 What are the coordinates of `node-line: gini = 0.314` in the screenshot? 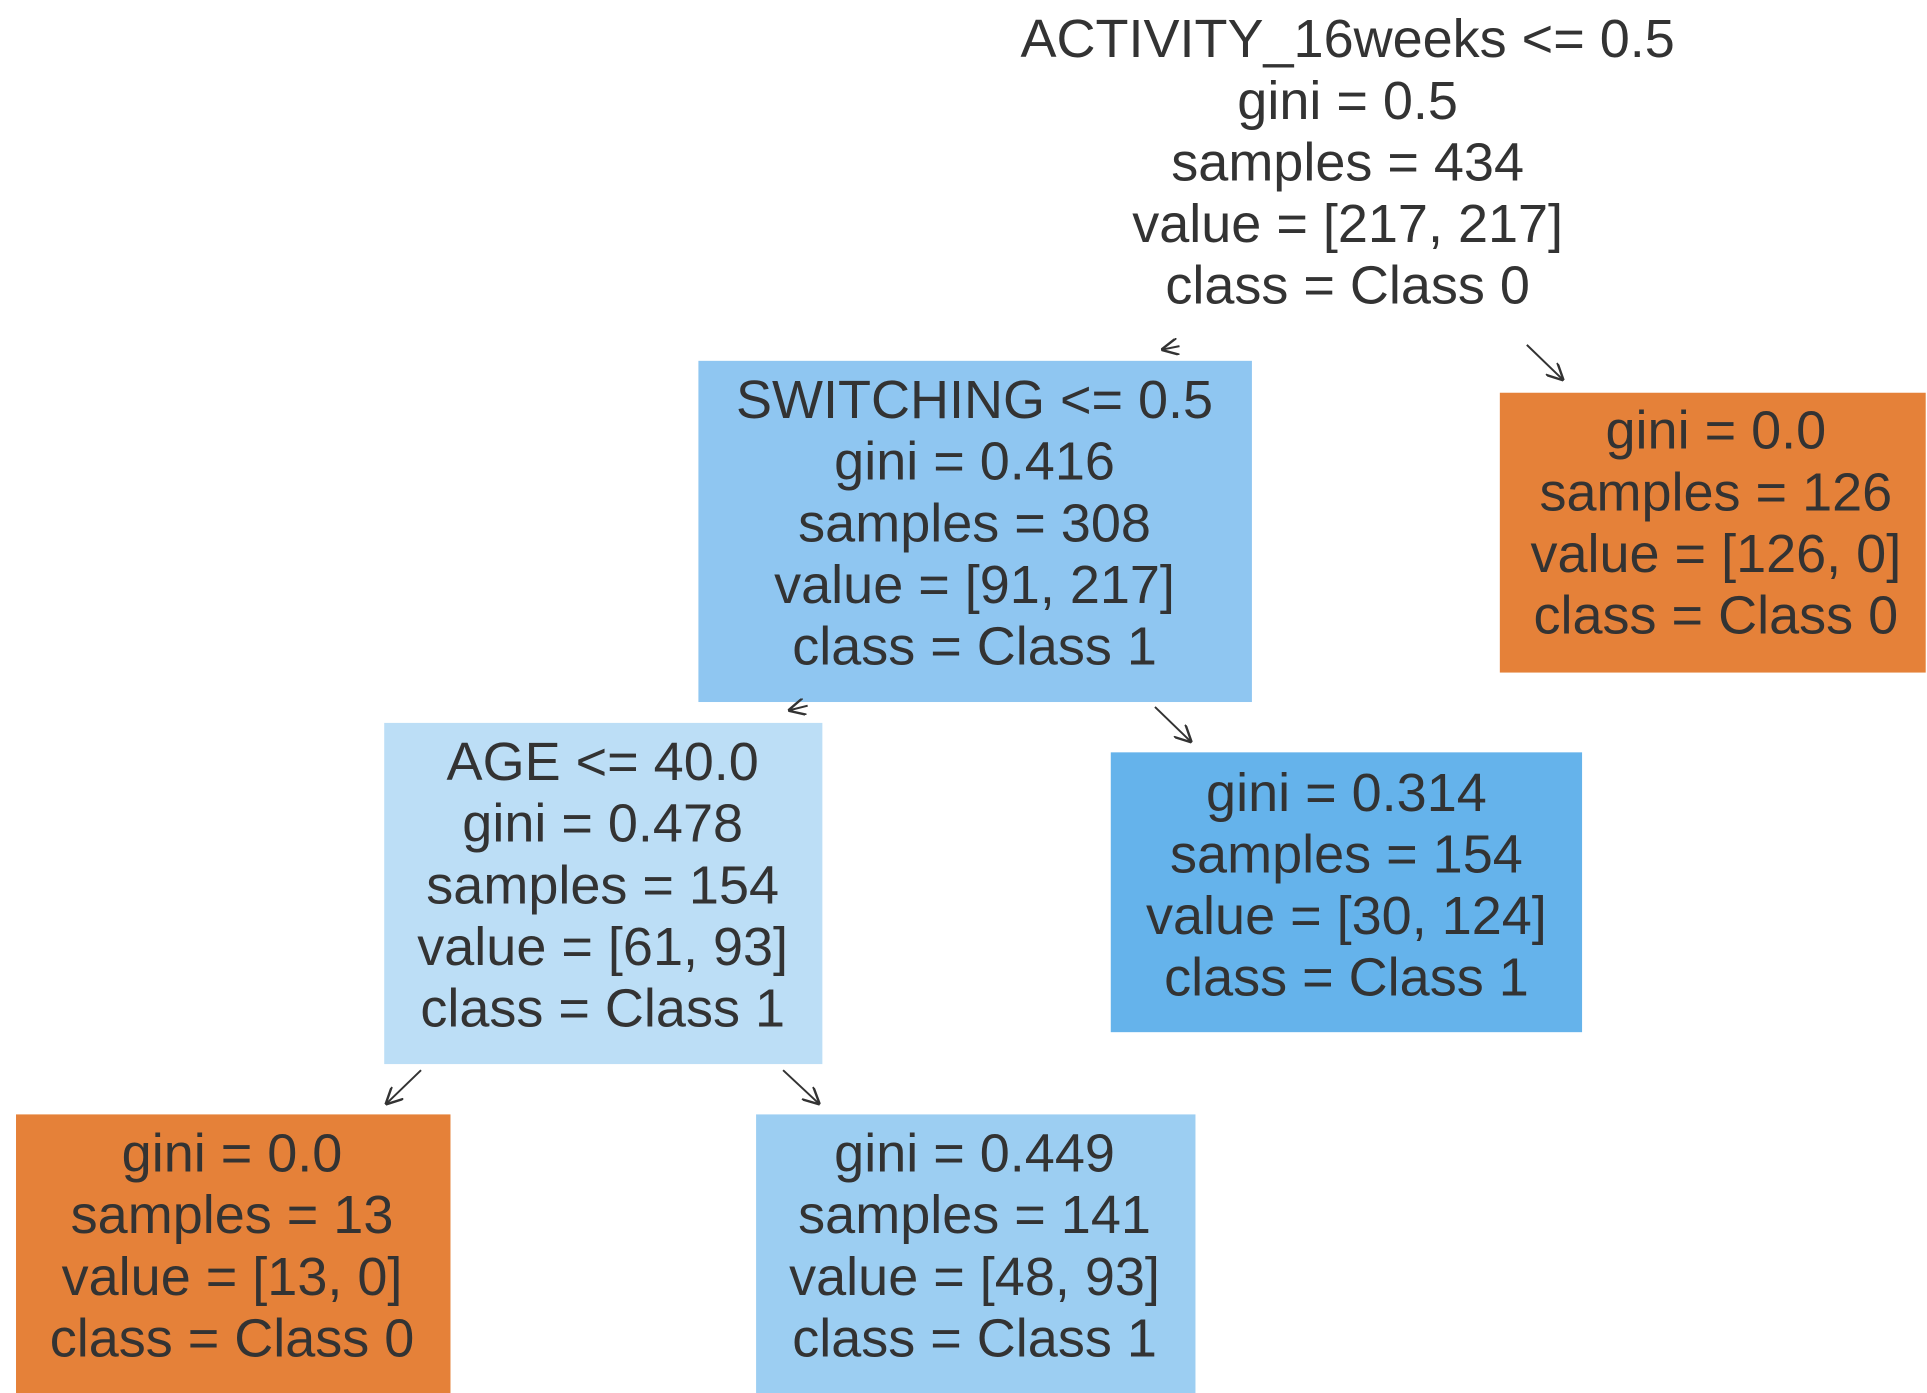 It's located at (1346, 793).